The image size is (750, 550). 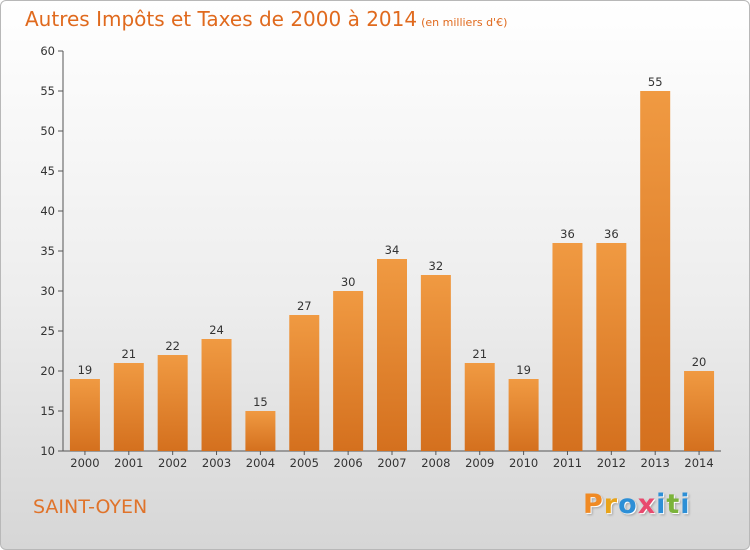 I want to click on data-label-2006: 30, so click(x=348, y=282).